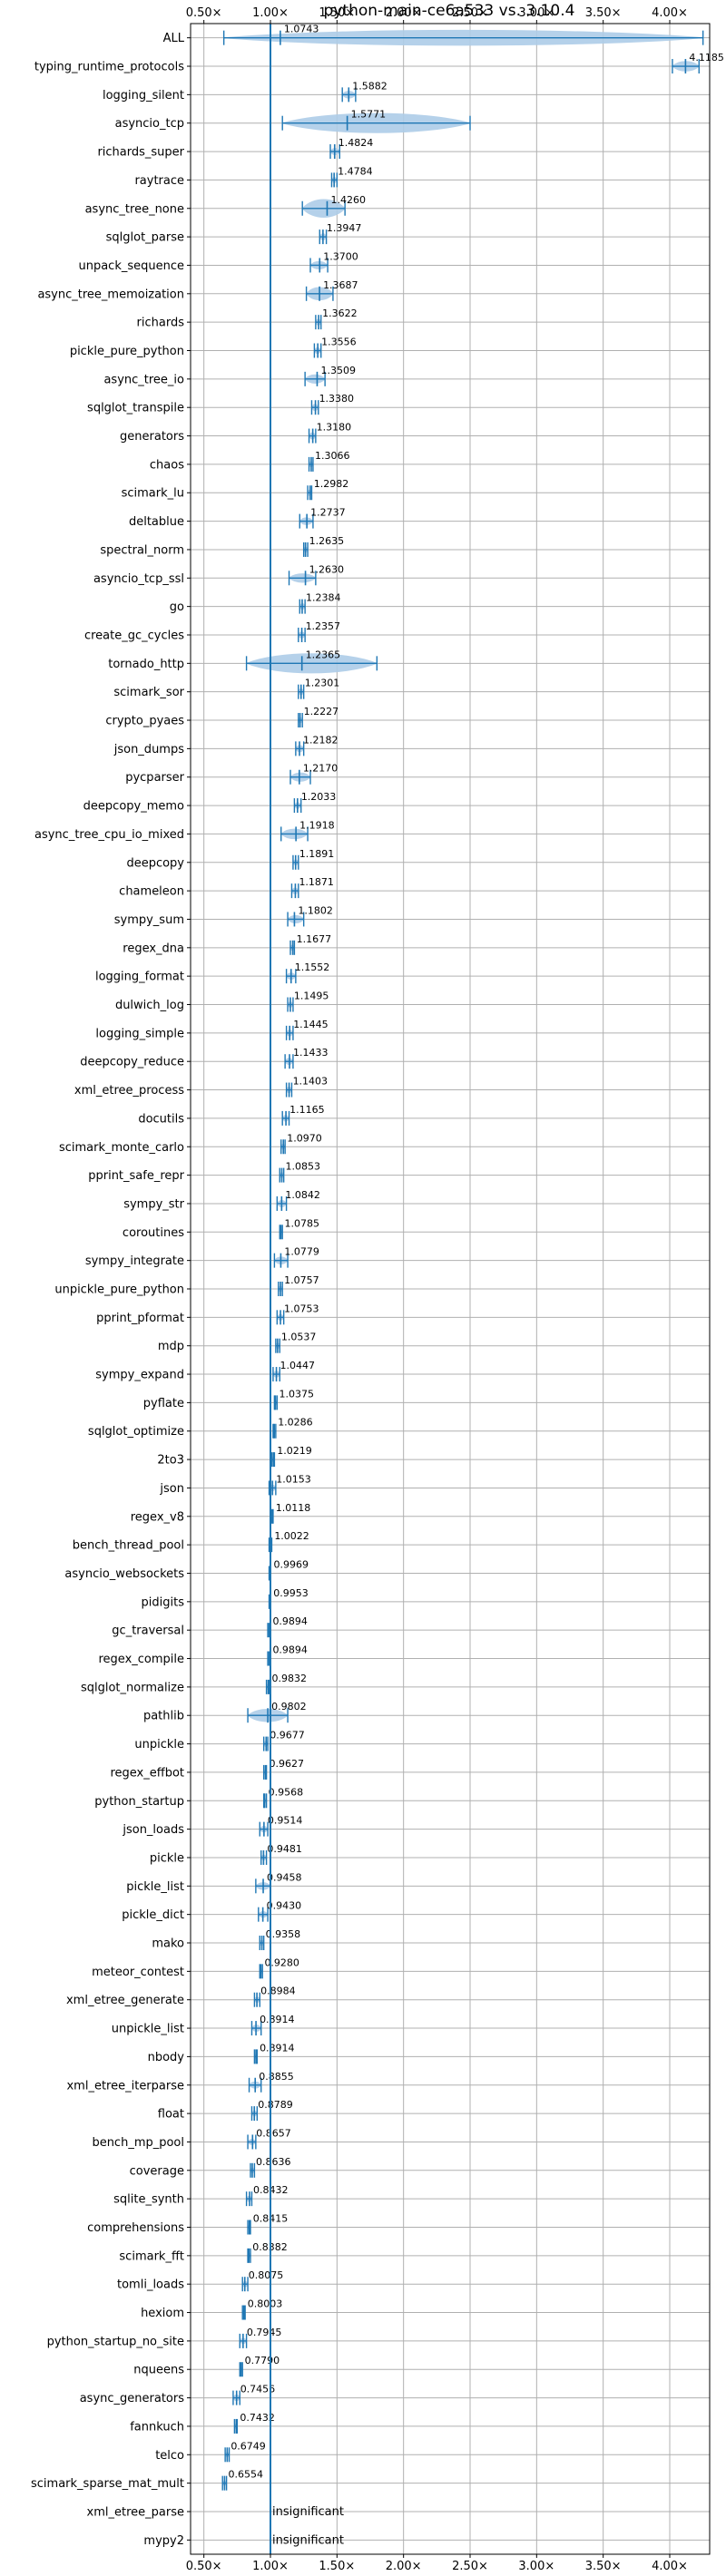 The height and width of the screenshot is (2576, 726). I want to click on benchmark-label: async_tree_cpu_io_mixed, so click(109, 835).